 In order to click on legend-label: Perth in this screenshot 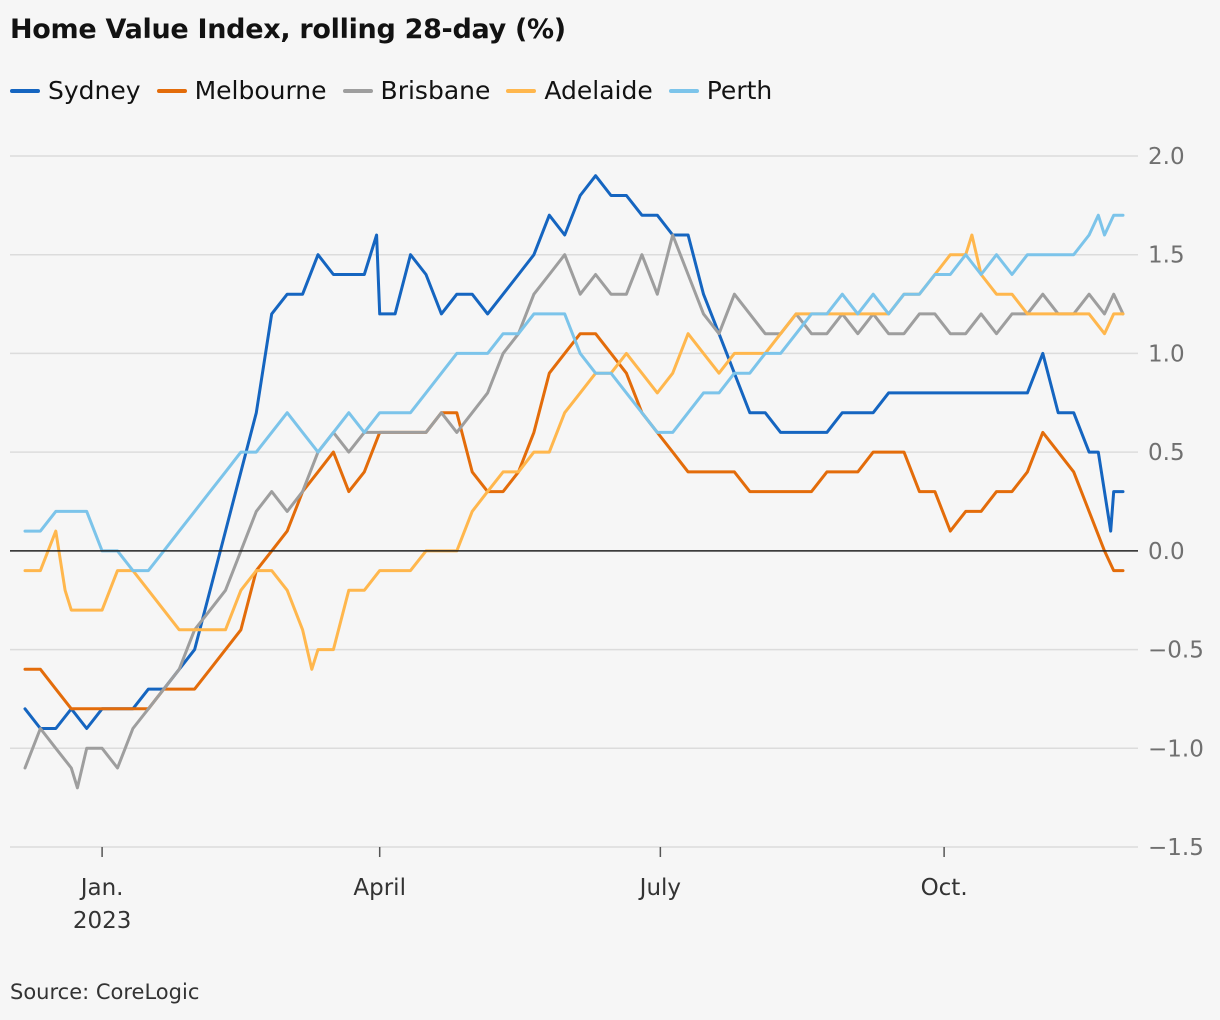, I will do `click(739, 90)`.